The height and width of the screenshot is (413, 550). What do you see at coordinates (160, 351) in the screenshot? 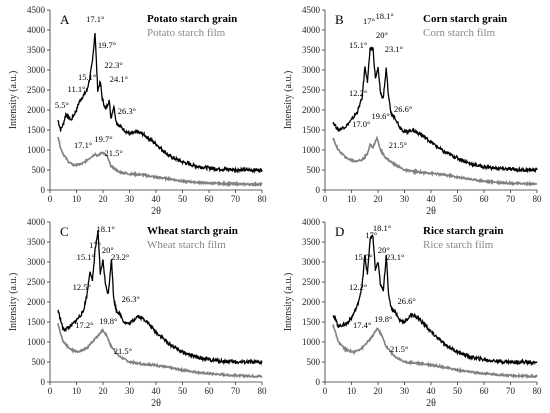
I see `series-line-wheat-starch-film` at bounding box center [160, 351].